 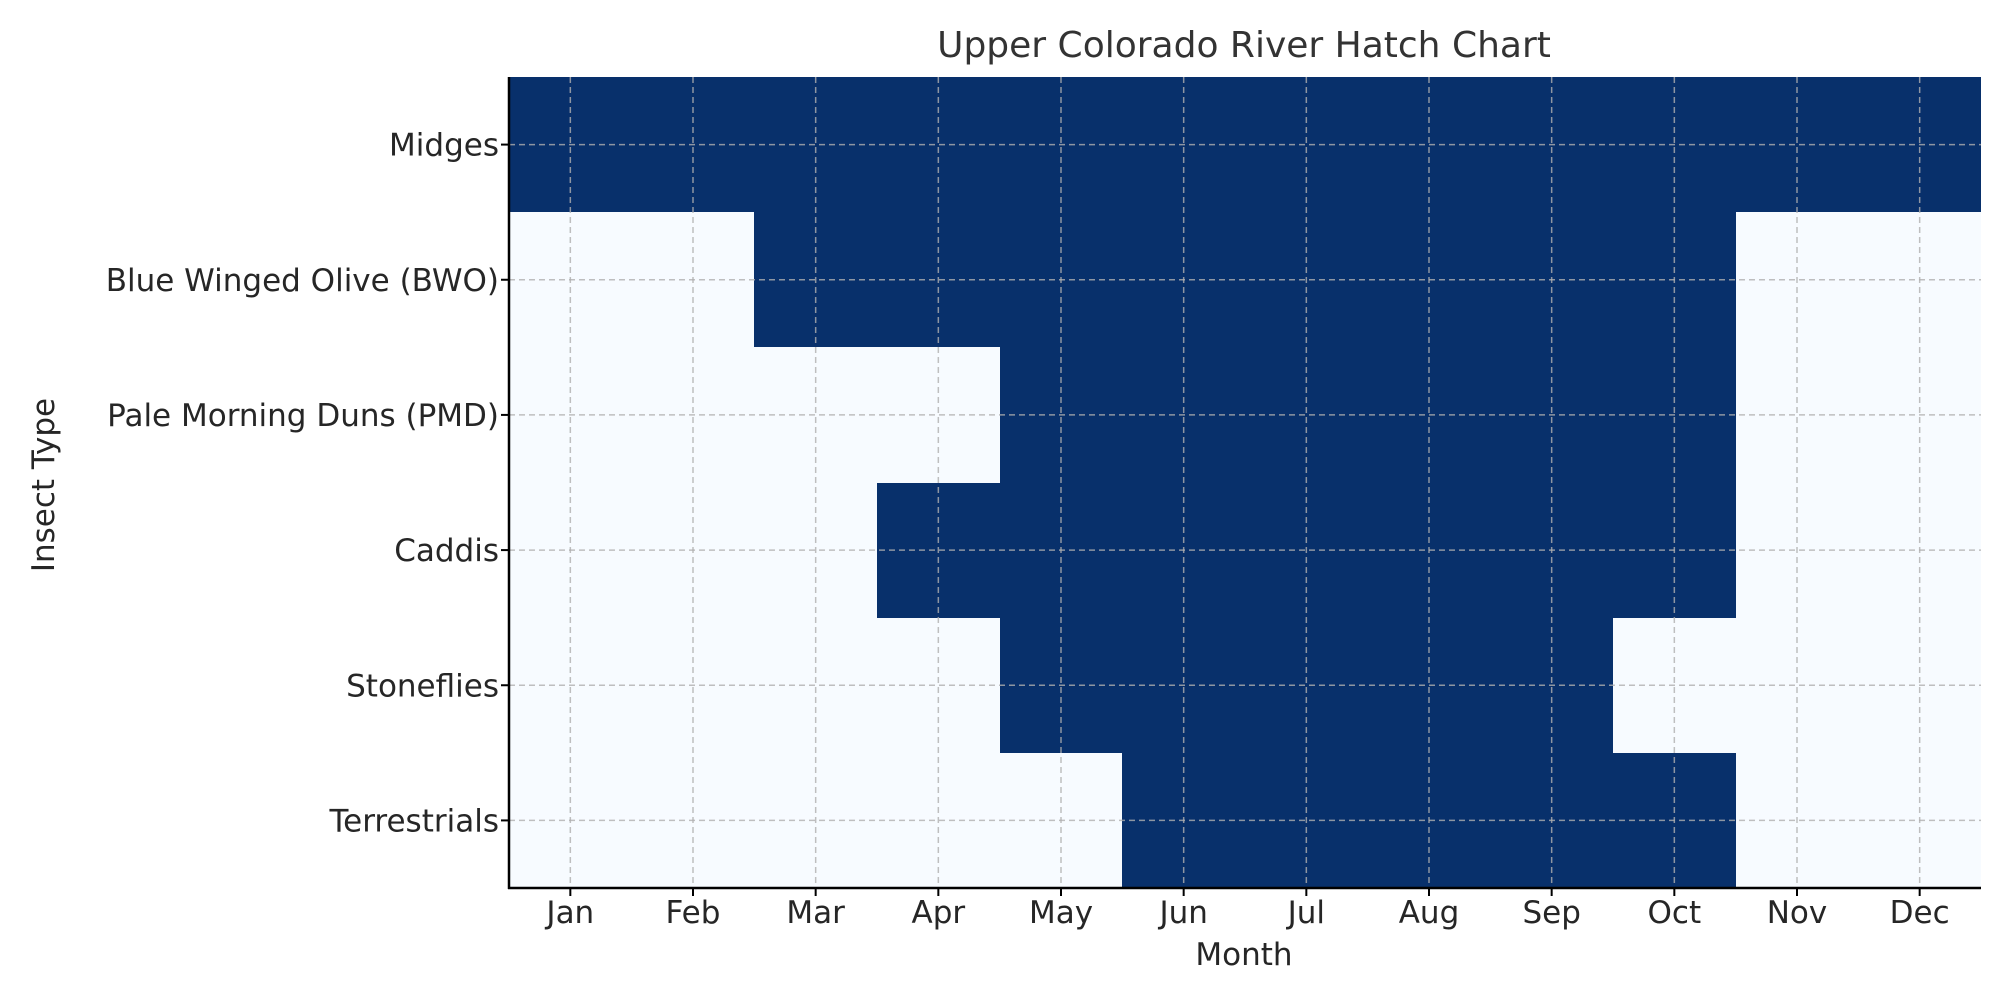 I want to click on x-tick-label: Jan, so click(x=569, y=913).